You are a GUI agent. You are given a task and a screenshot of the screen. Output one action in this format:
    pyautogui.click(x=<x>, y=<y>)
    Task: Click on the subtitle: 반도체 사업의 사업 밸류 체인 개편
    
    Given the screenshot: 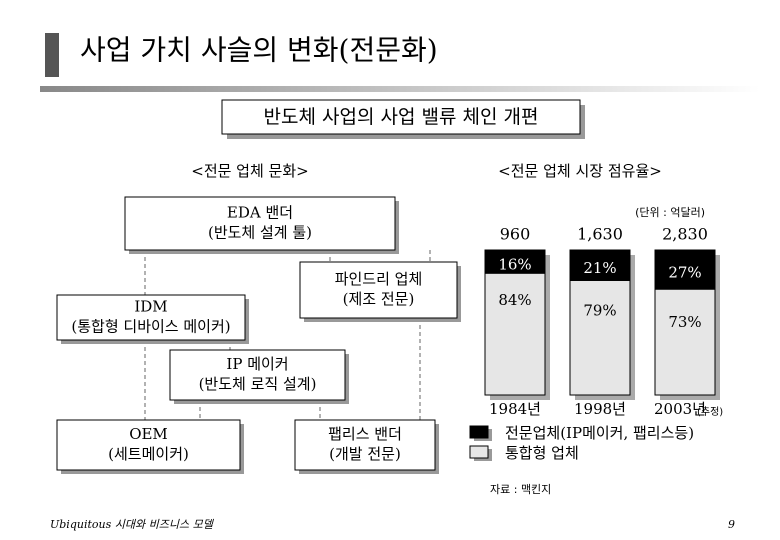 What is the action you would take?
    pyautogui.click(x=401, y=117)
    